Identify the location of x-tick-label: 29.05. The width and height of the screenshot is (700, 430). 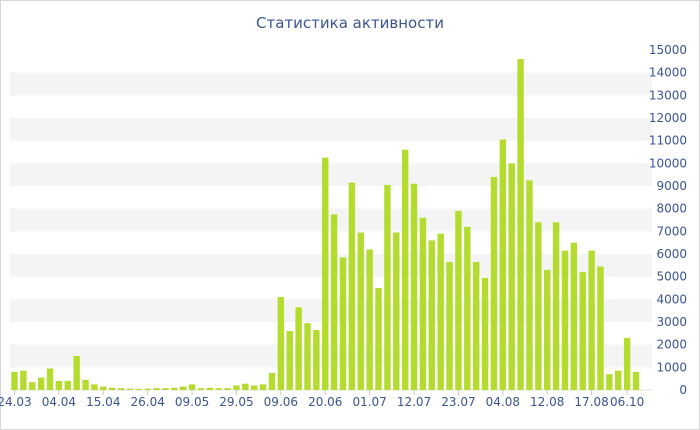
(236, 402).